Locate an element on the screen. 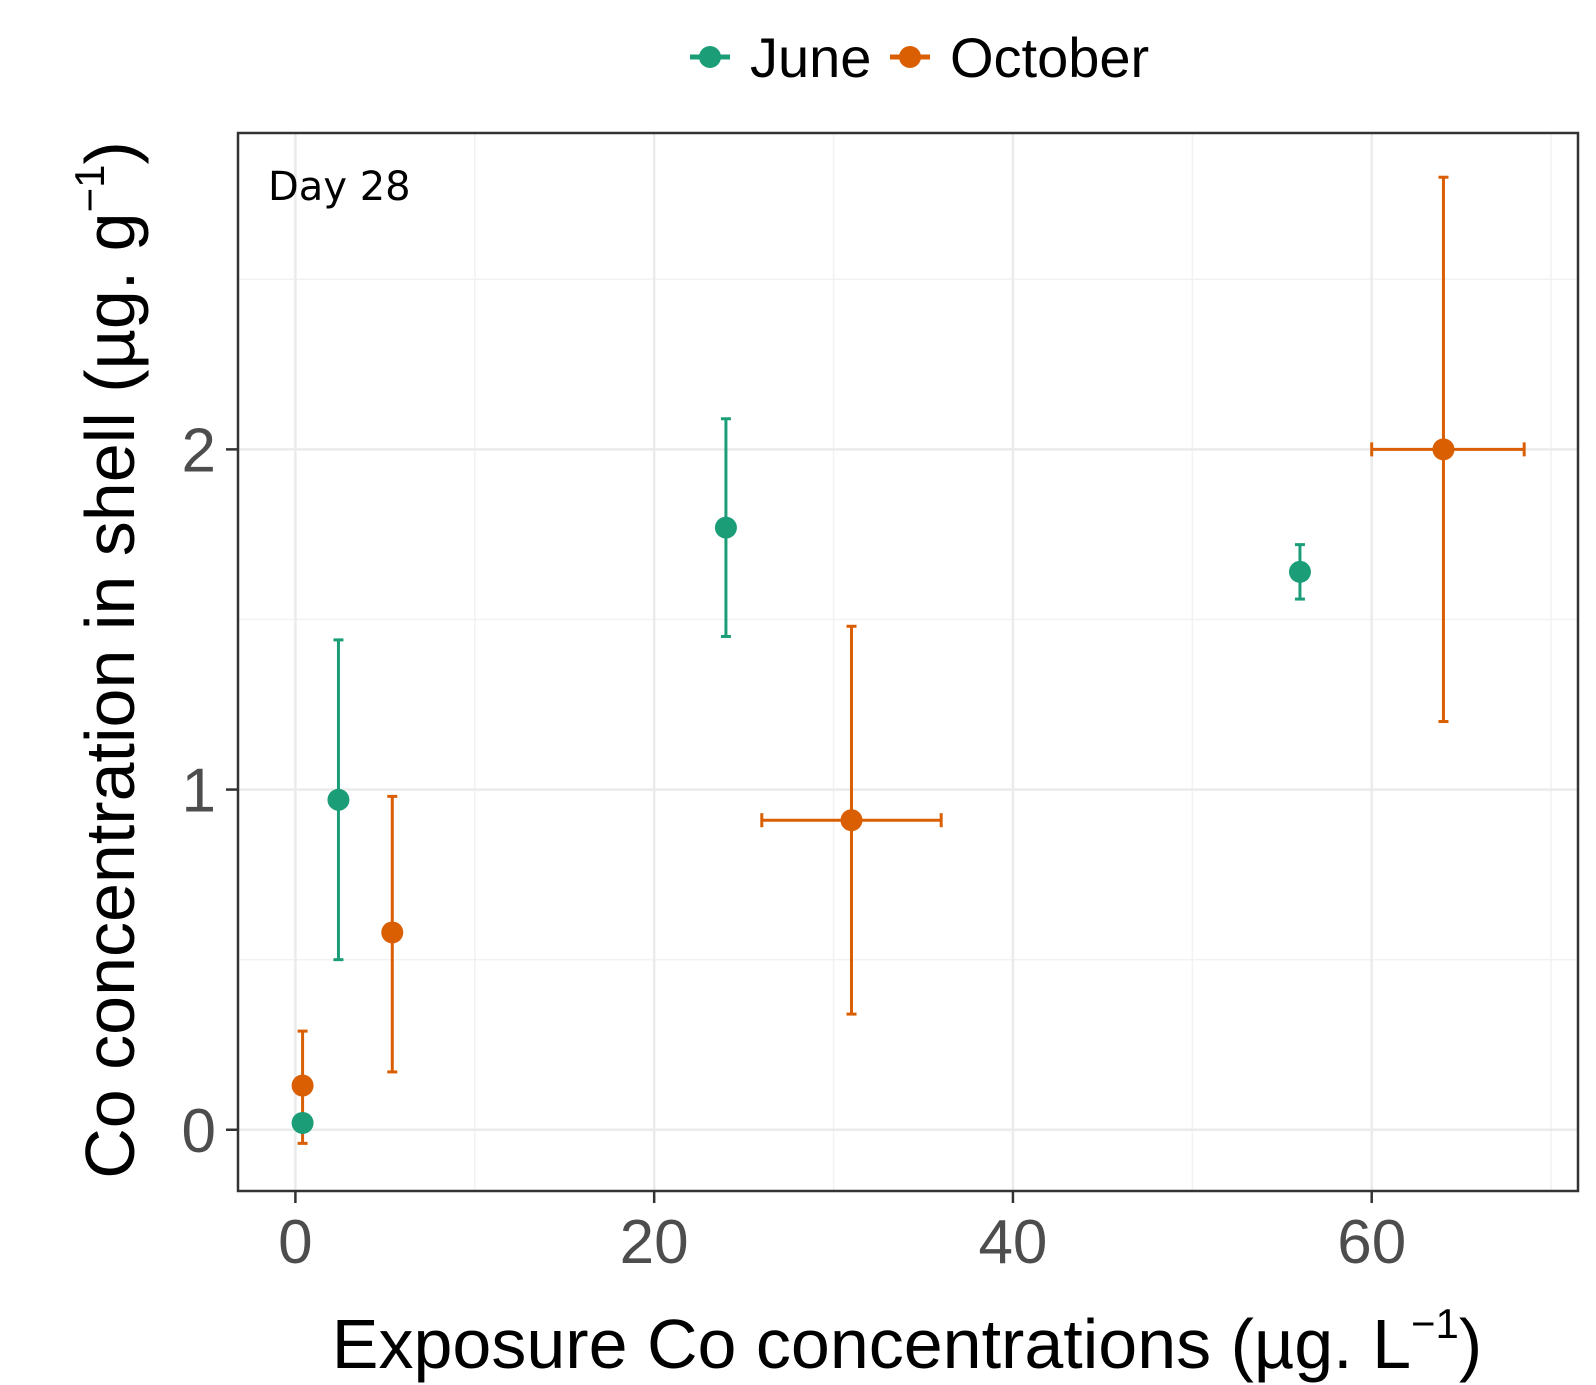 The height and width of the screenshot is (1385, 1596). x-axis-title-end: ) is located at coordinates (1470, 1344).